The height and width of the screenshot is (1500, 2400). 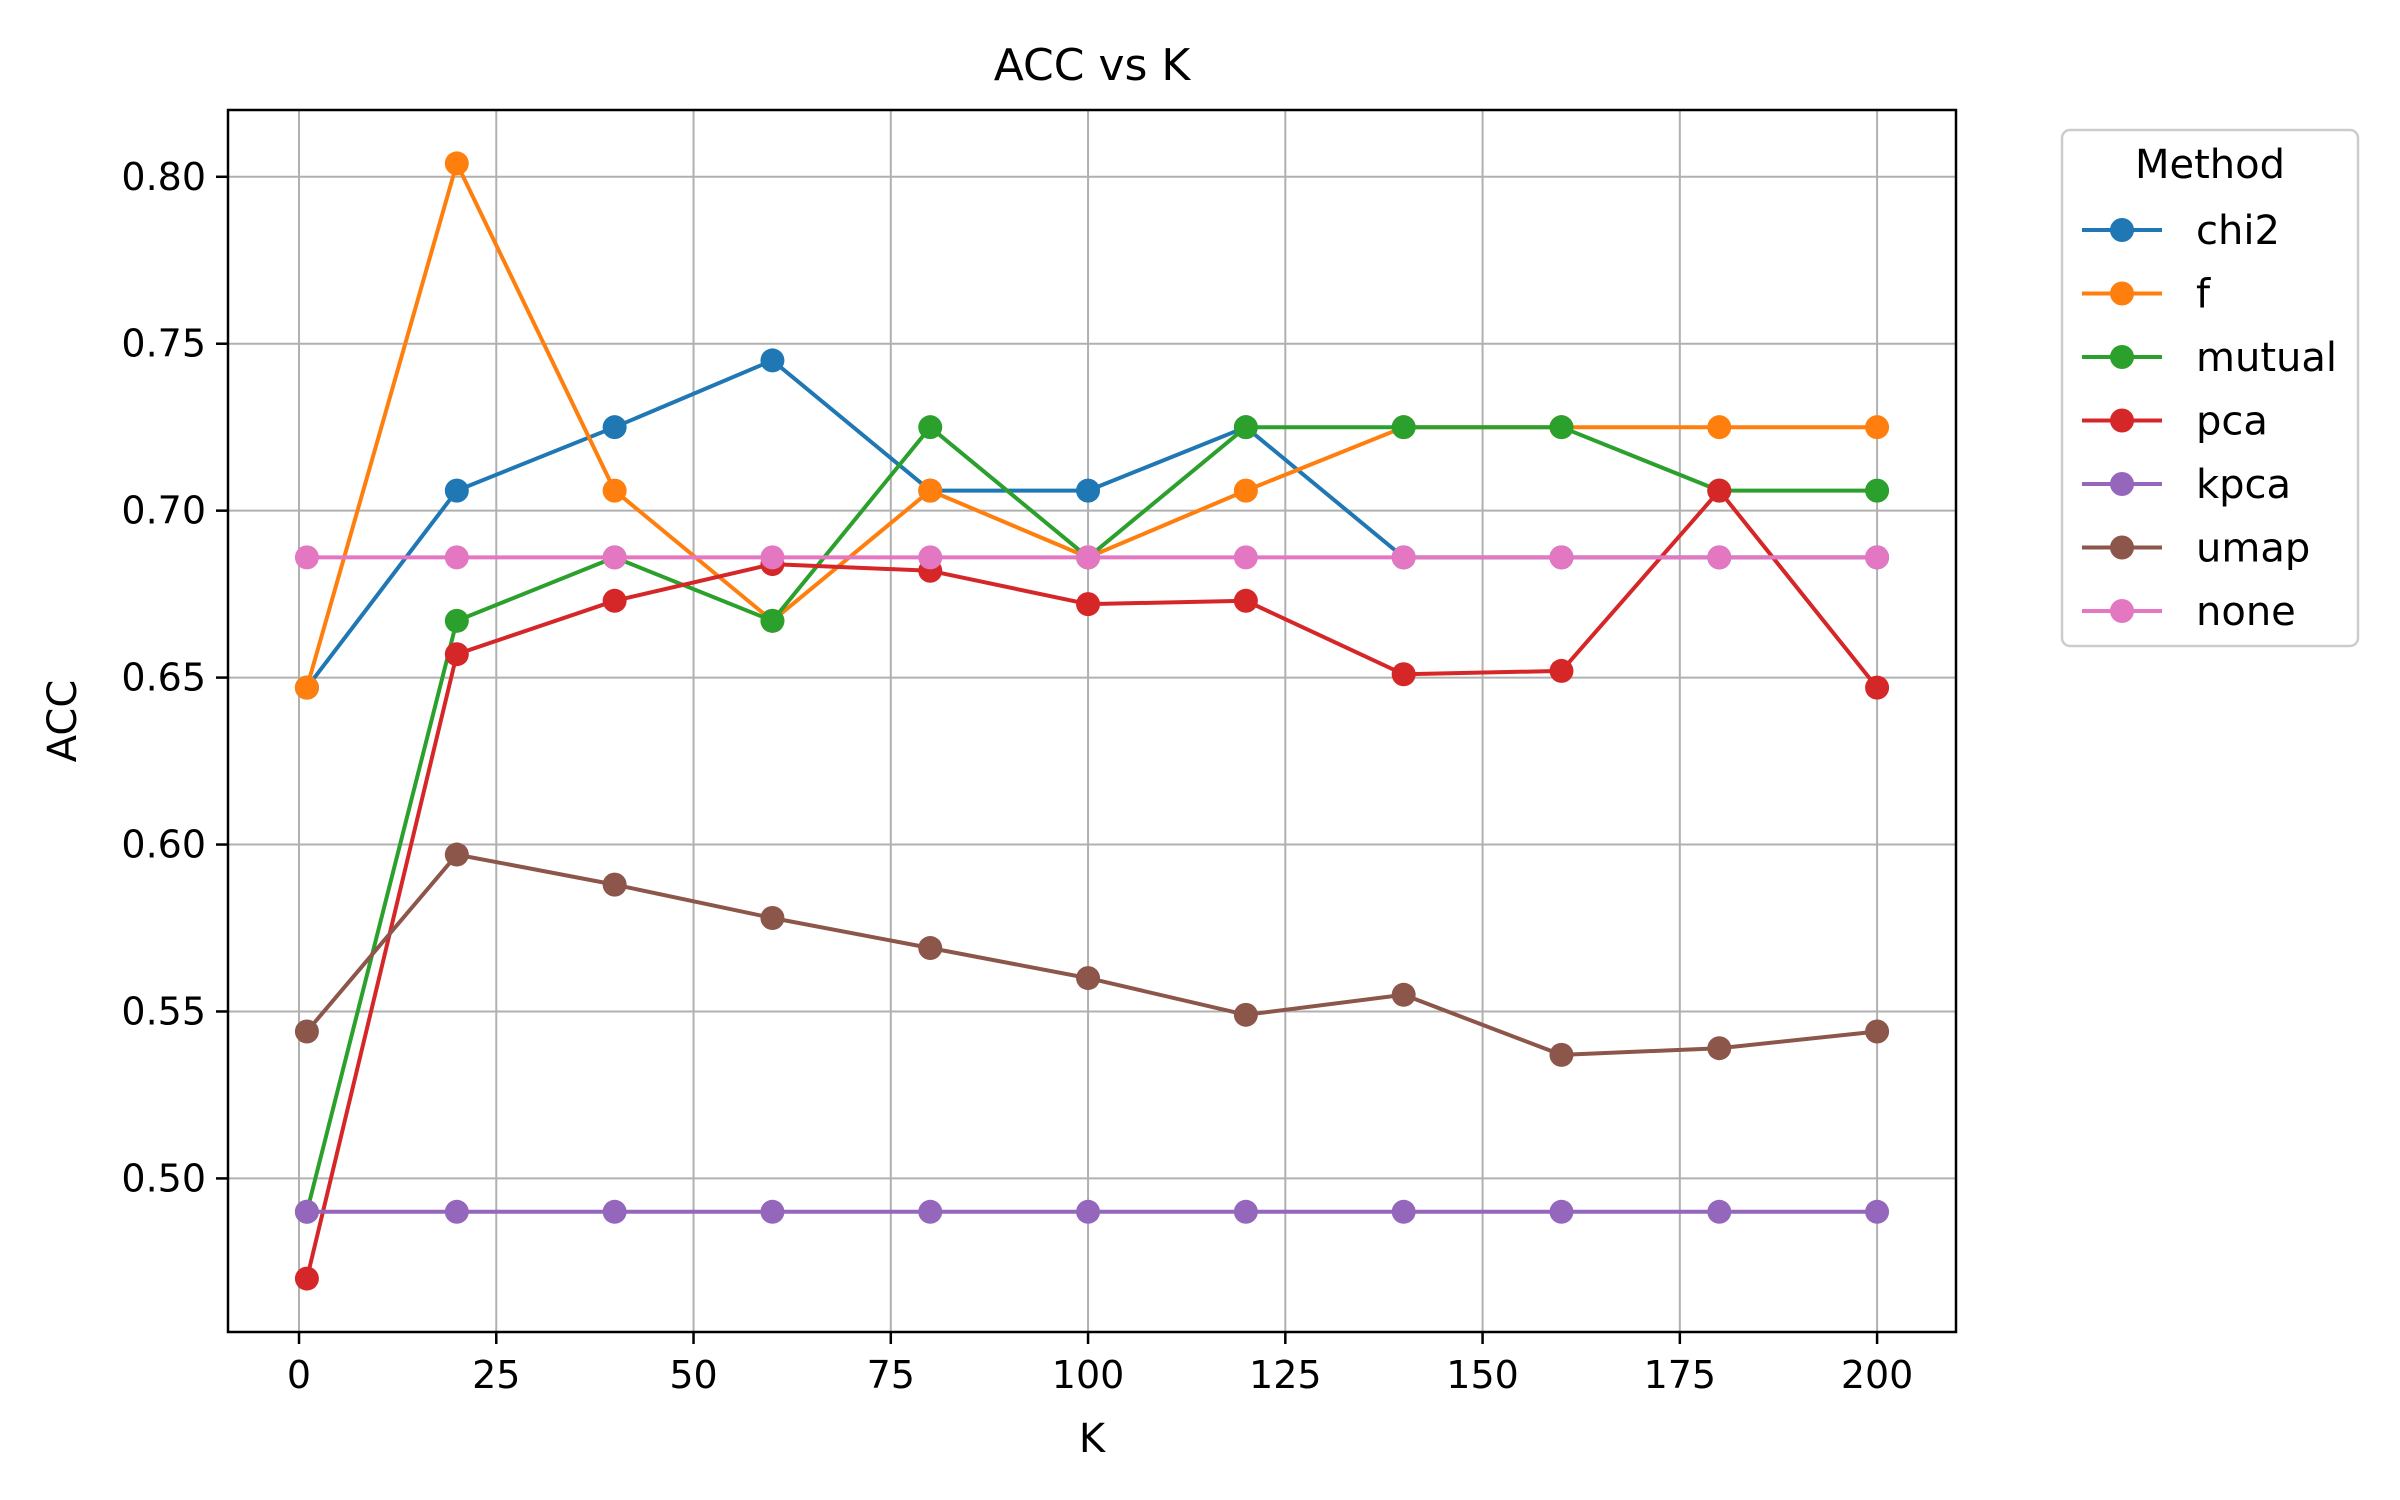 I want to click on legend-box, so click(x=2210, y=388).